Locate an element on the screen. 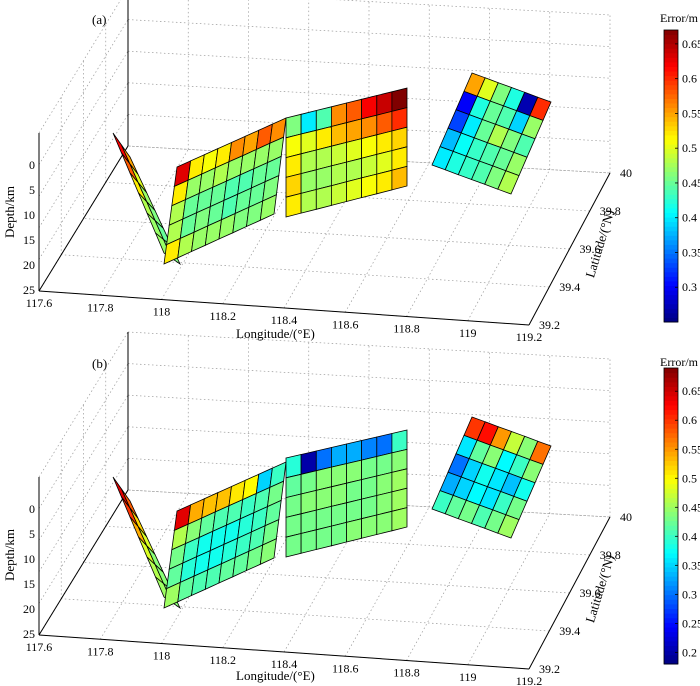 The image size is (700, 686). colorbar: 0.2 0.25 0.3 0.35 0.4 0.45 0.5 0.55 0.6 0.65 is located at coordinates (681, 516).